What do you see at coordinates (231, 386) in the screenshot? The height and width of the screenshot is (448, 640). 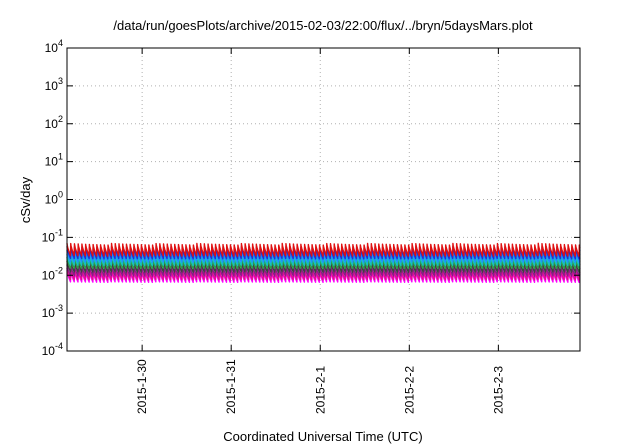 I see `x-tick-label: 2015-1-31` at bounding box center [231, 386].